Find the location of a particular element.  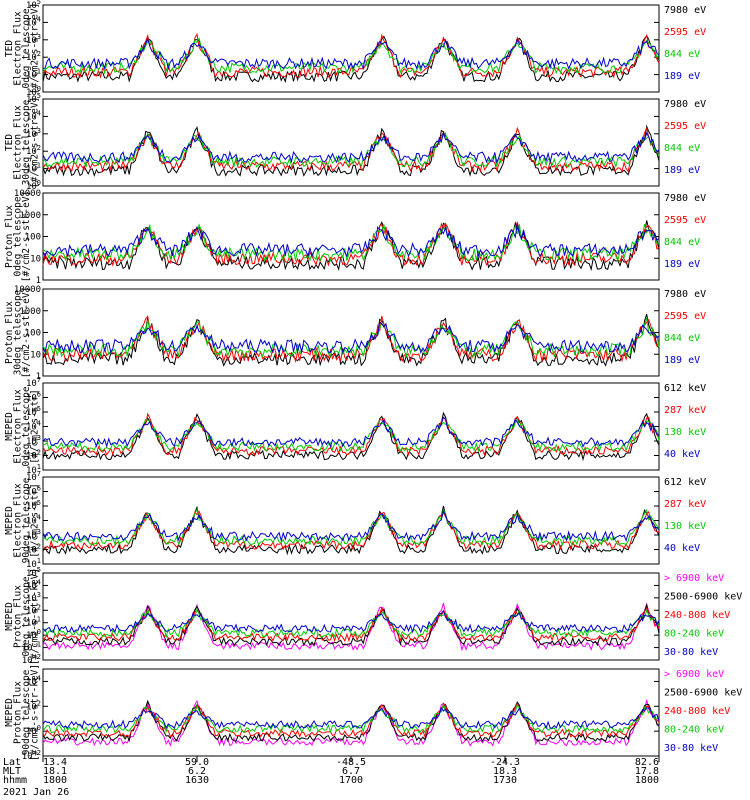

legend-entry: > 6900 keV is located at coordinates (694, 578).